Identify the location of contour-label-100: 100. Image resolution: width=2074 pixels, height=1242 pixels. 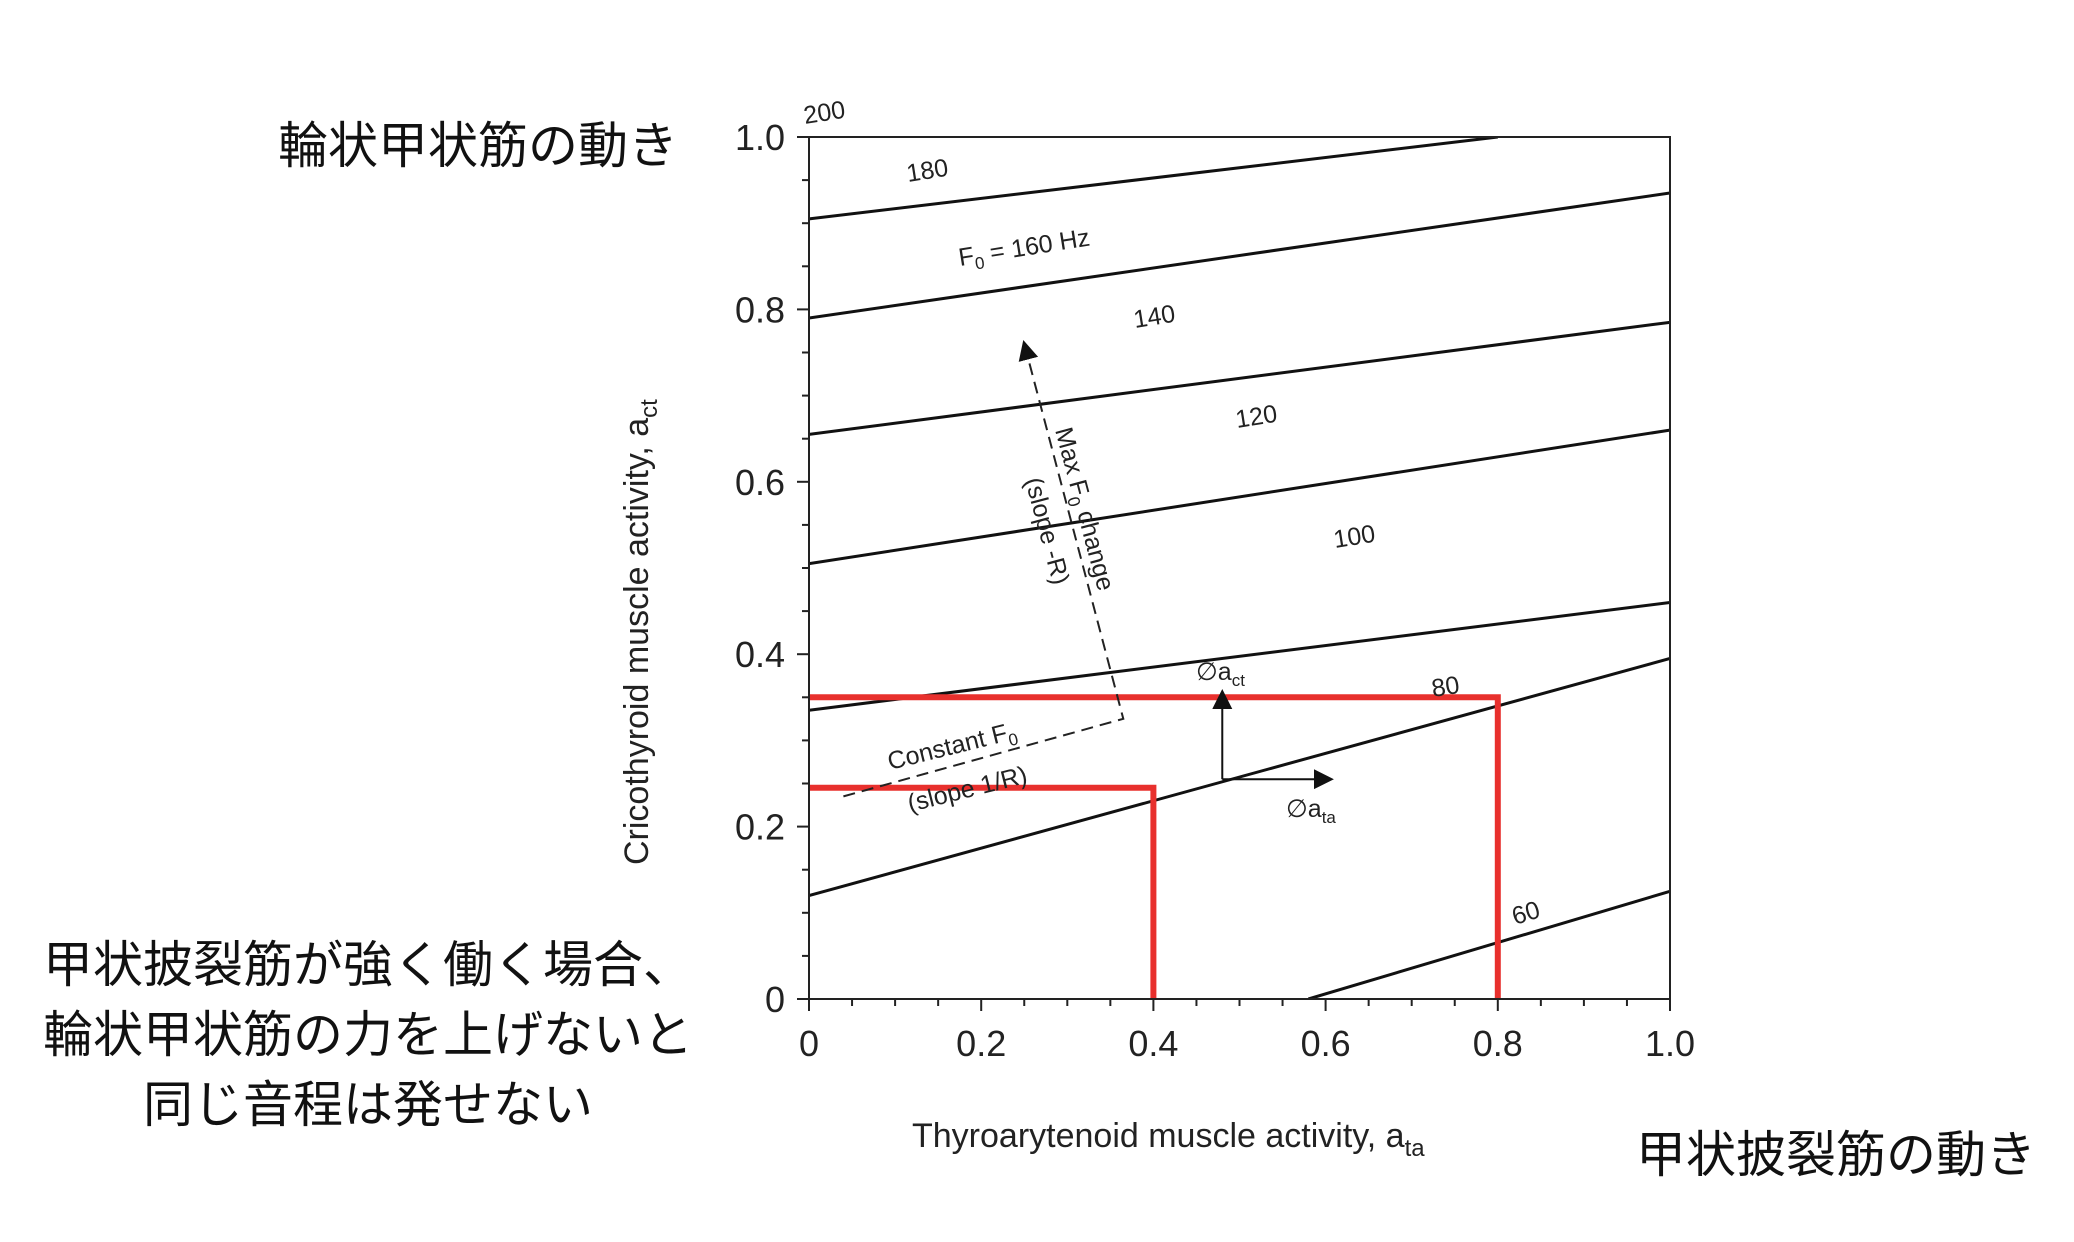
(1355, 537).